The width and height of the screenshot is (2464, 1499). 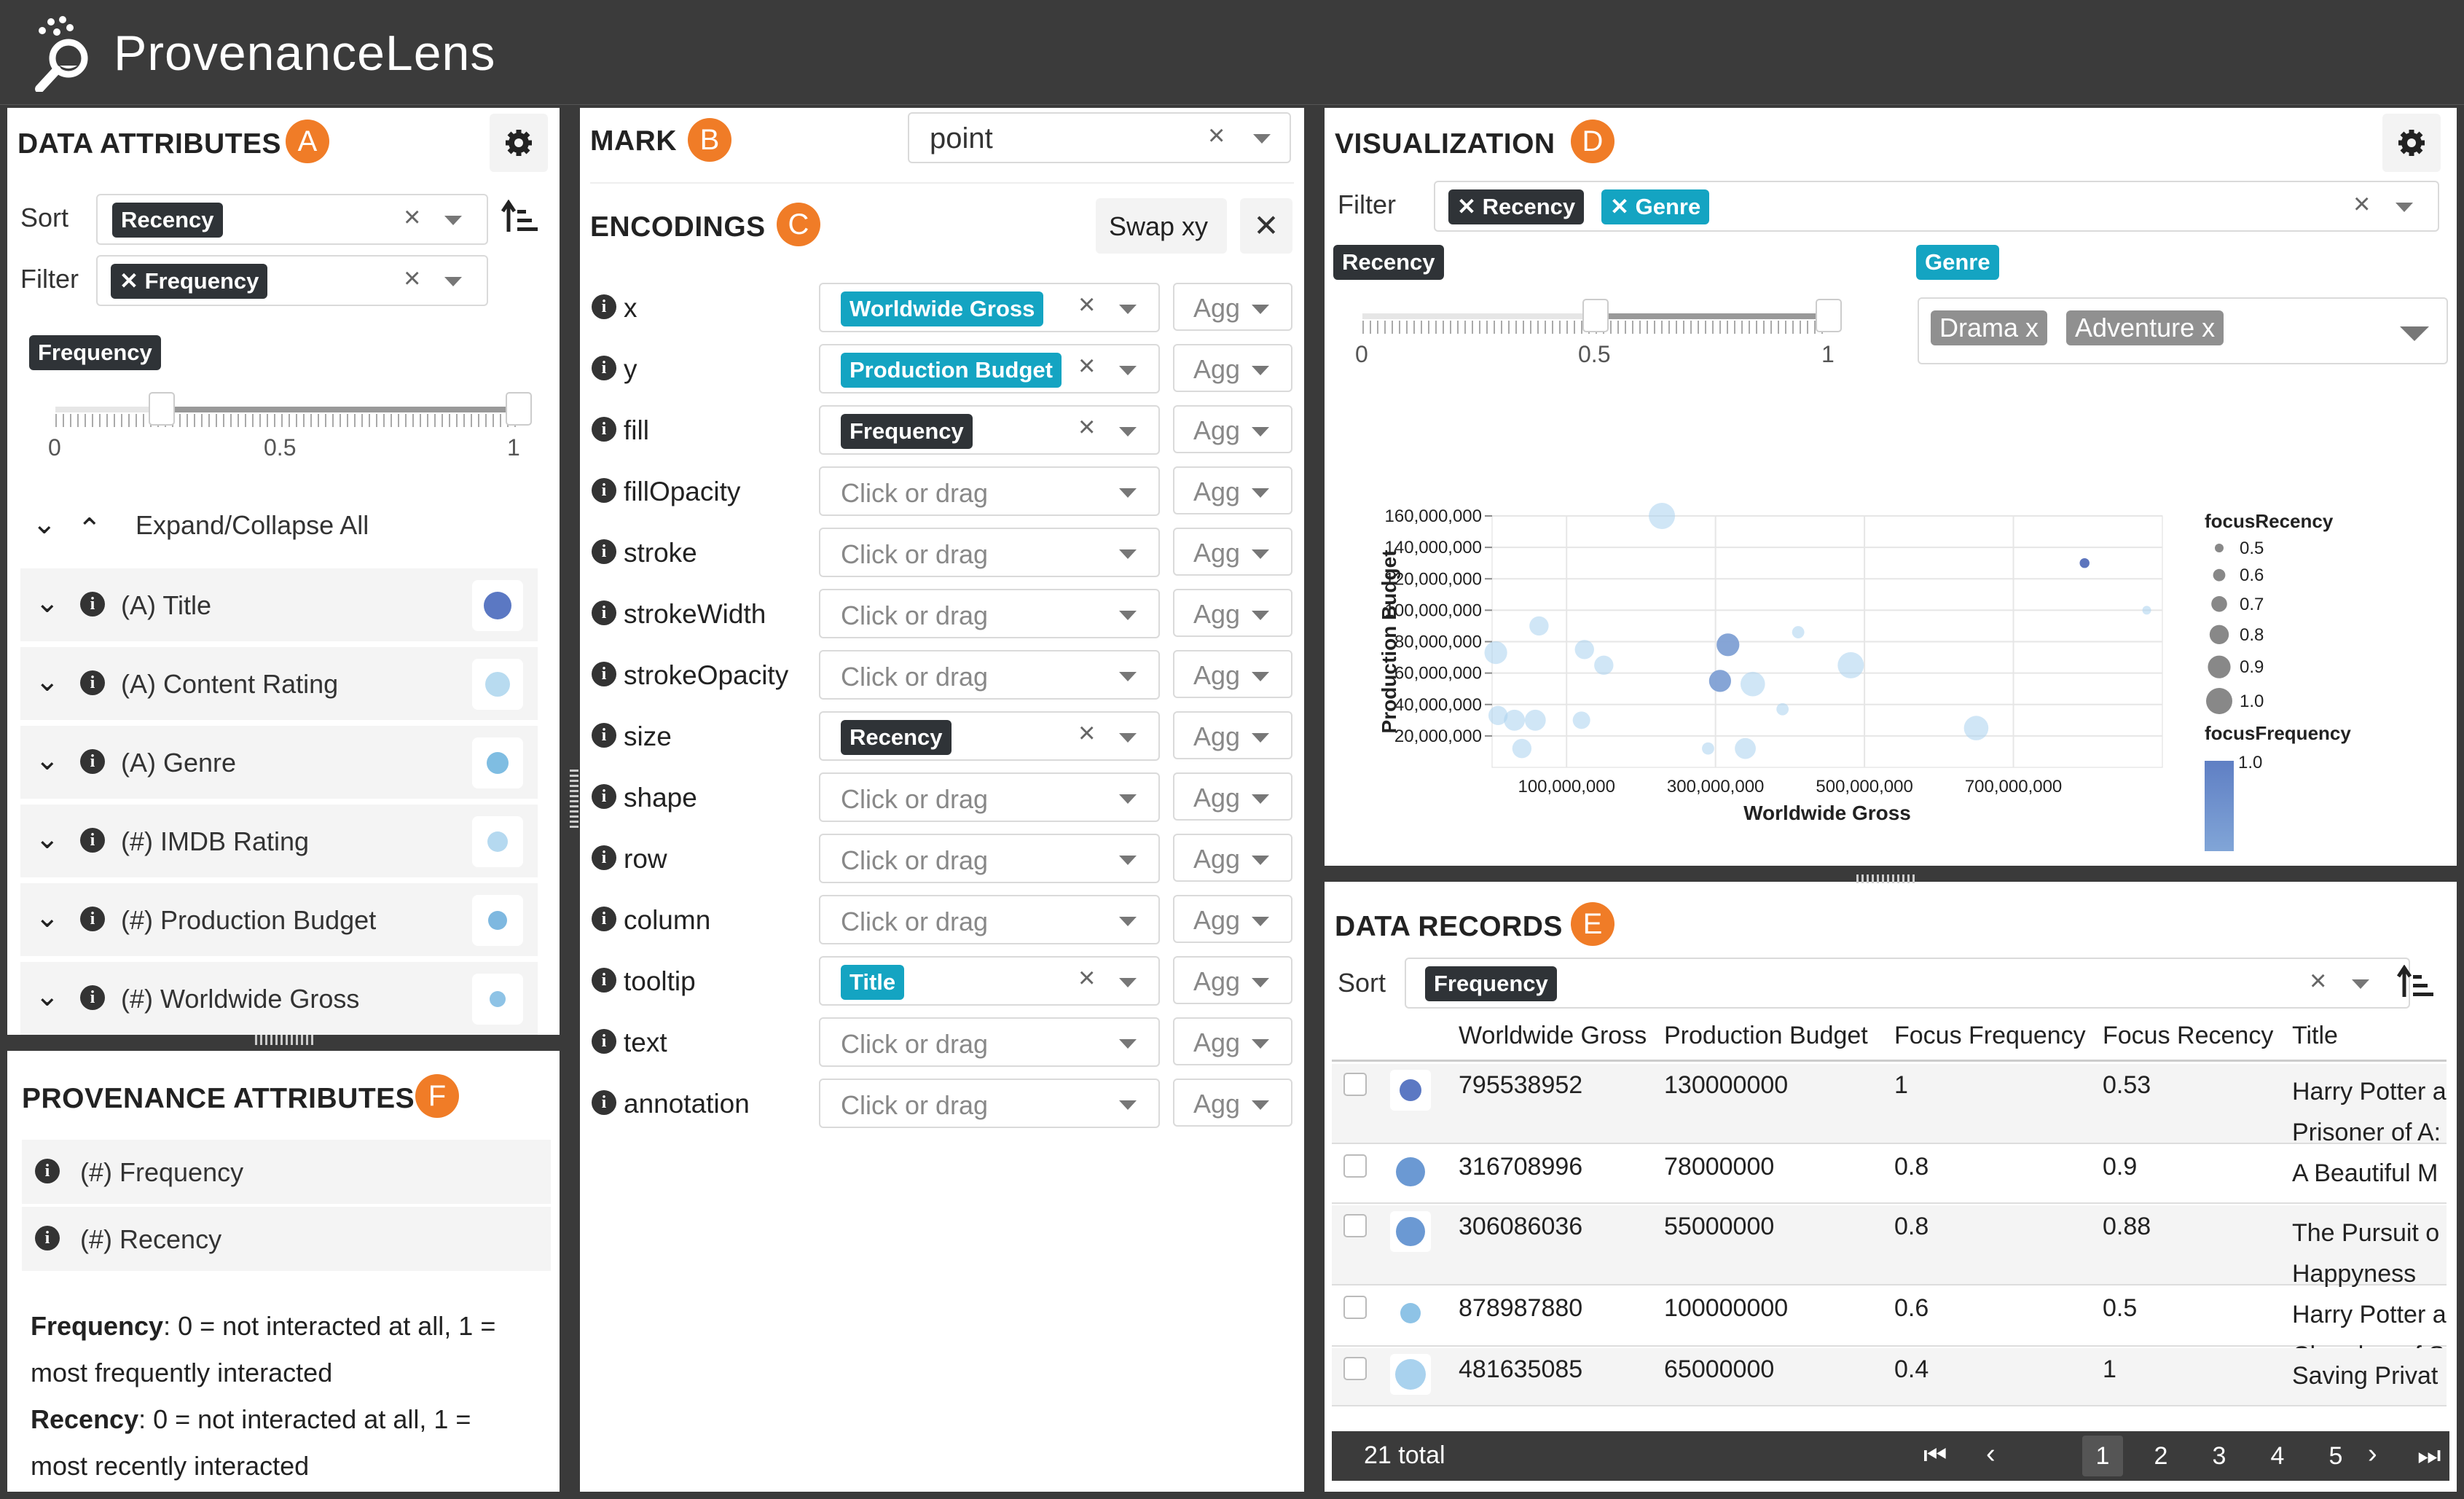 I want to click on records-sort-order-button, so click(x=2416, y=984).